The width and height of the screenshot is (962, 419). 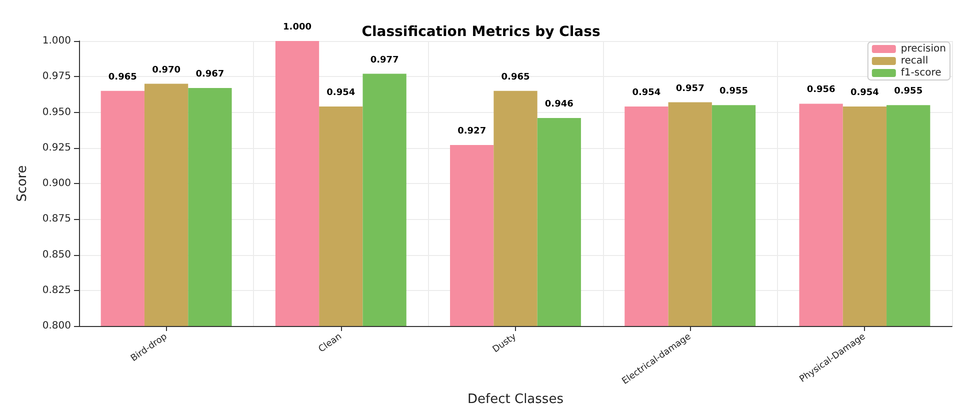 What do you see at coordinates (921, 73) in the screenshot?
I see `legend-label: f1-score` at bounding box center [921, 73].